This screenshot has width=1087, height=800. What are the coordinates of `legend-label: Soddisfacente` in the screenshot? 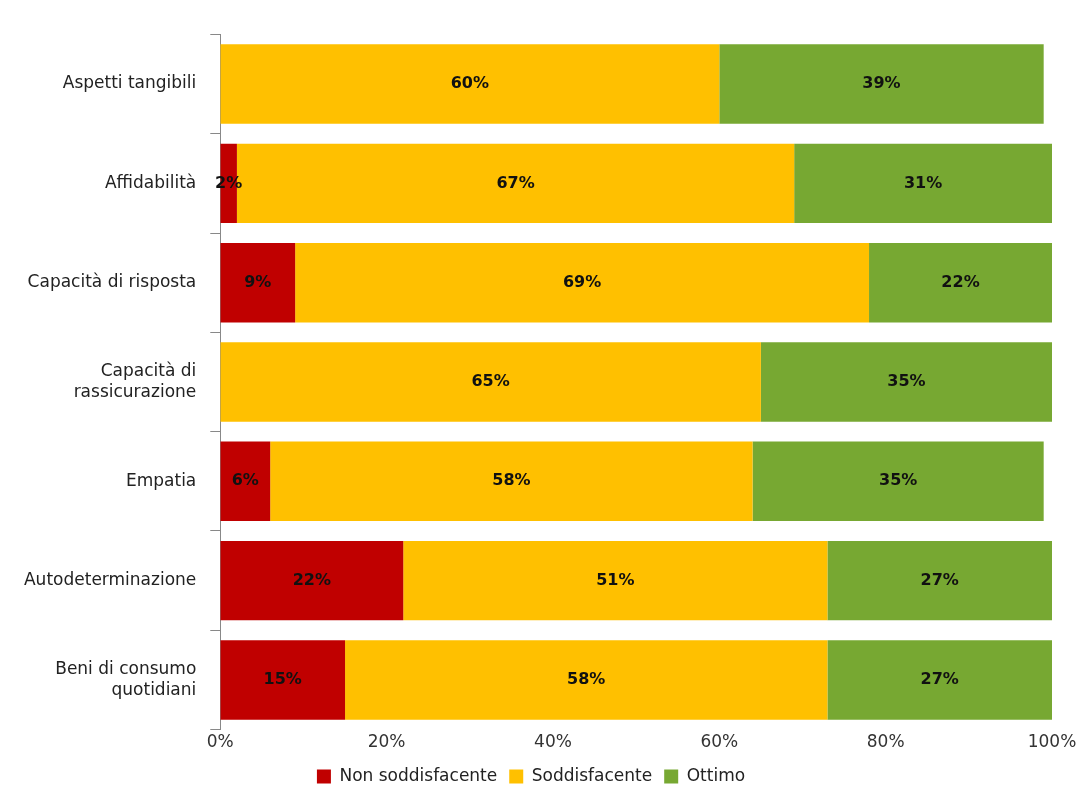 It's located at (592, 774).